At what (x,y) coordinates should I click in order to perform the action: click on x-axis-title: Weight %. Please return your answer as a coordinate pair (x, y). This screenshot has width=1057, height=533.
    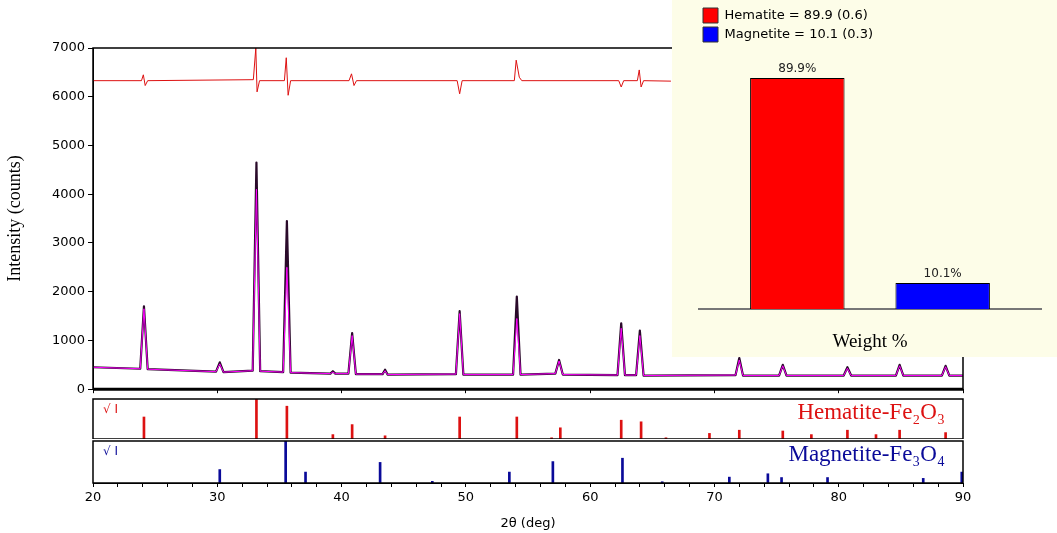
    Looking at the image, I should click on (870, 340).